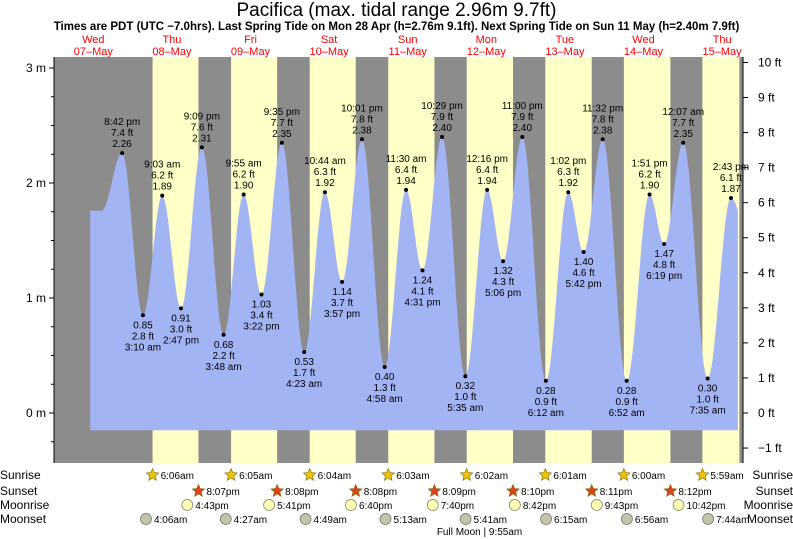  Describe the element at coordinates (487, 159) in the screenshot. I see `tide-time-label: 12:16 pm` at that location.